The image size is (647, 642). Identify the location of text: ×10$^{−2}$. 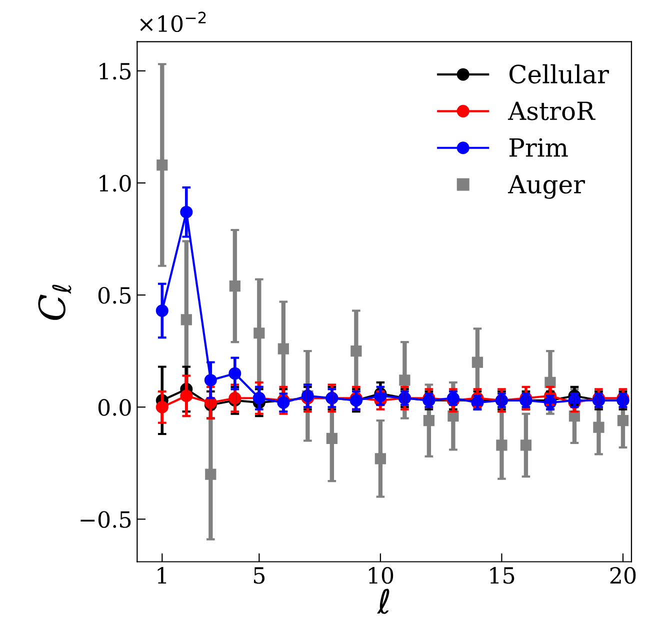
(173, 22).